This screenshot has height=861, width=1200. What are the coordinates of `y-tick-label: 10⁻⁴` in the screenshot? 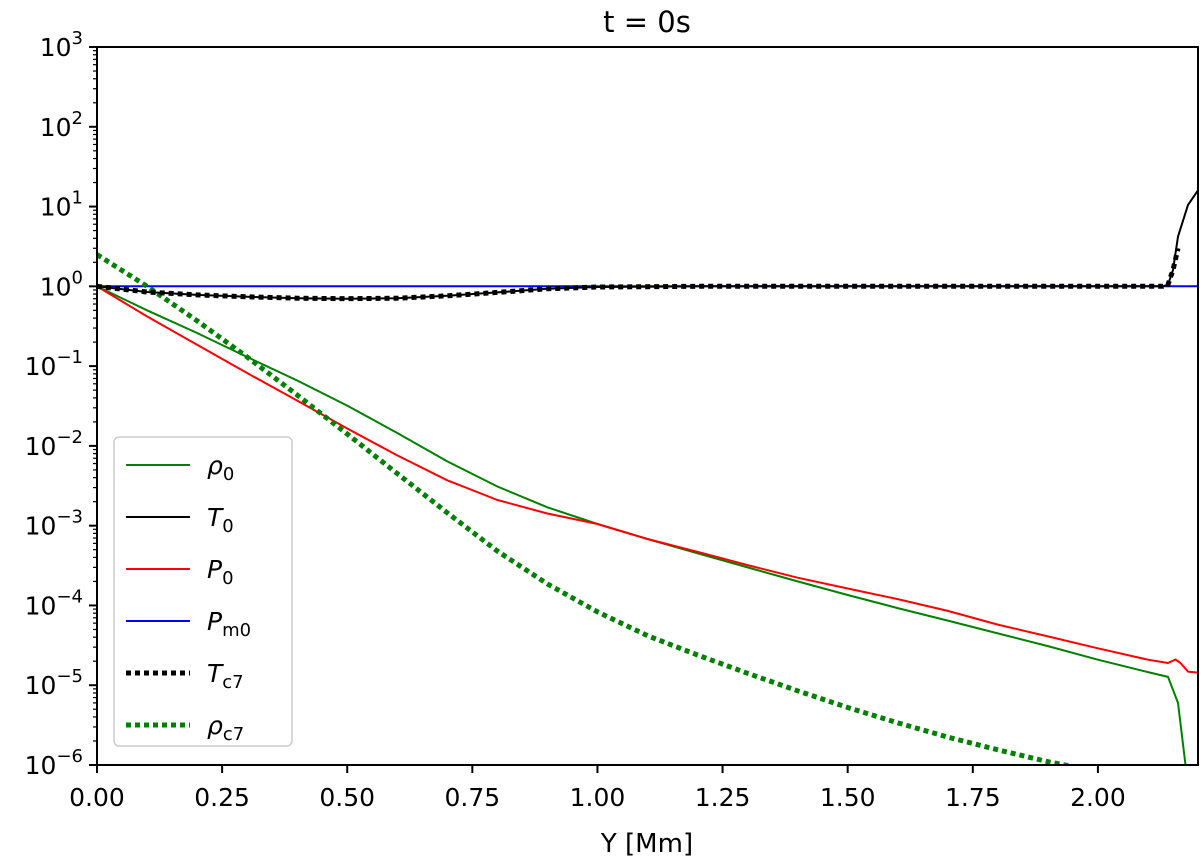 It's located at (54, 603).